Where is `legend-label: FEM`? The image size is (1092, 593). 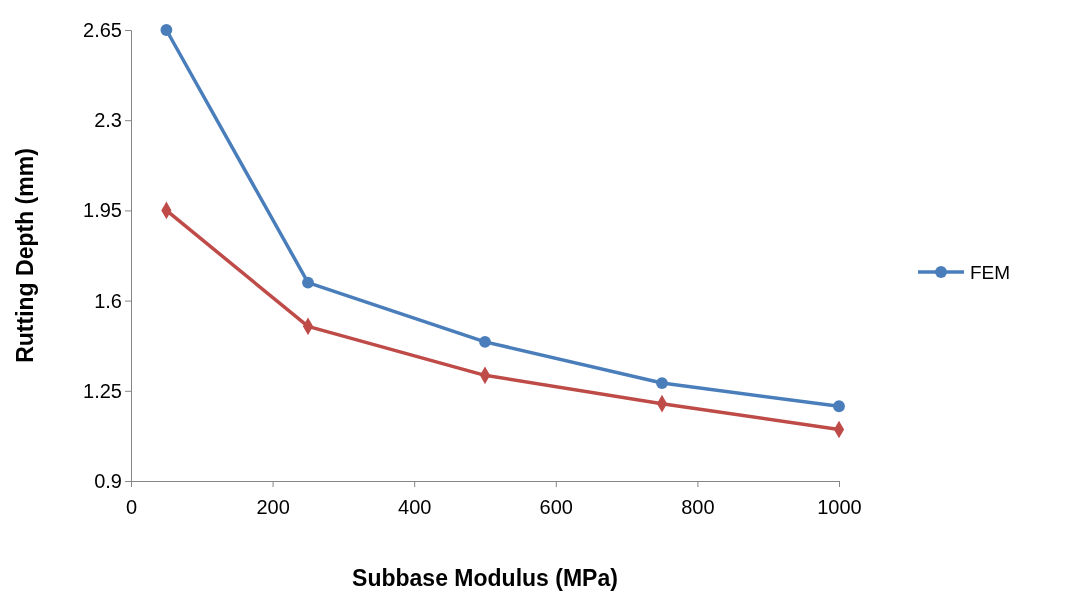 legend-label: FEM is located at coordinates (990, 272).